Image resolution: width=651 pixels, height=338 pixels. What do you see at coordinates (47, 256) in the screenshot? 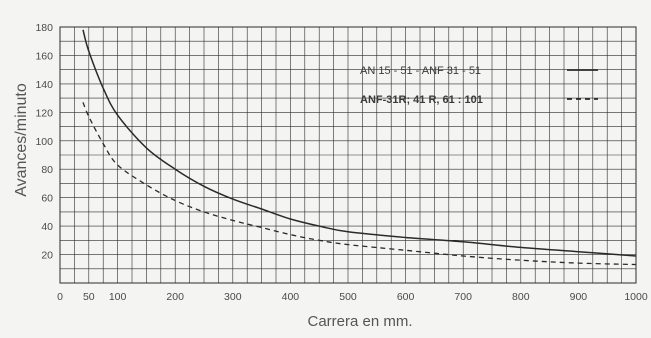
I see `y-tick-label: 20` at bounding box center [47, 256].